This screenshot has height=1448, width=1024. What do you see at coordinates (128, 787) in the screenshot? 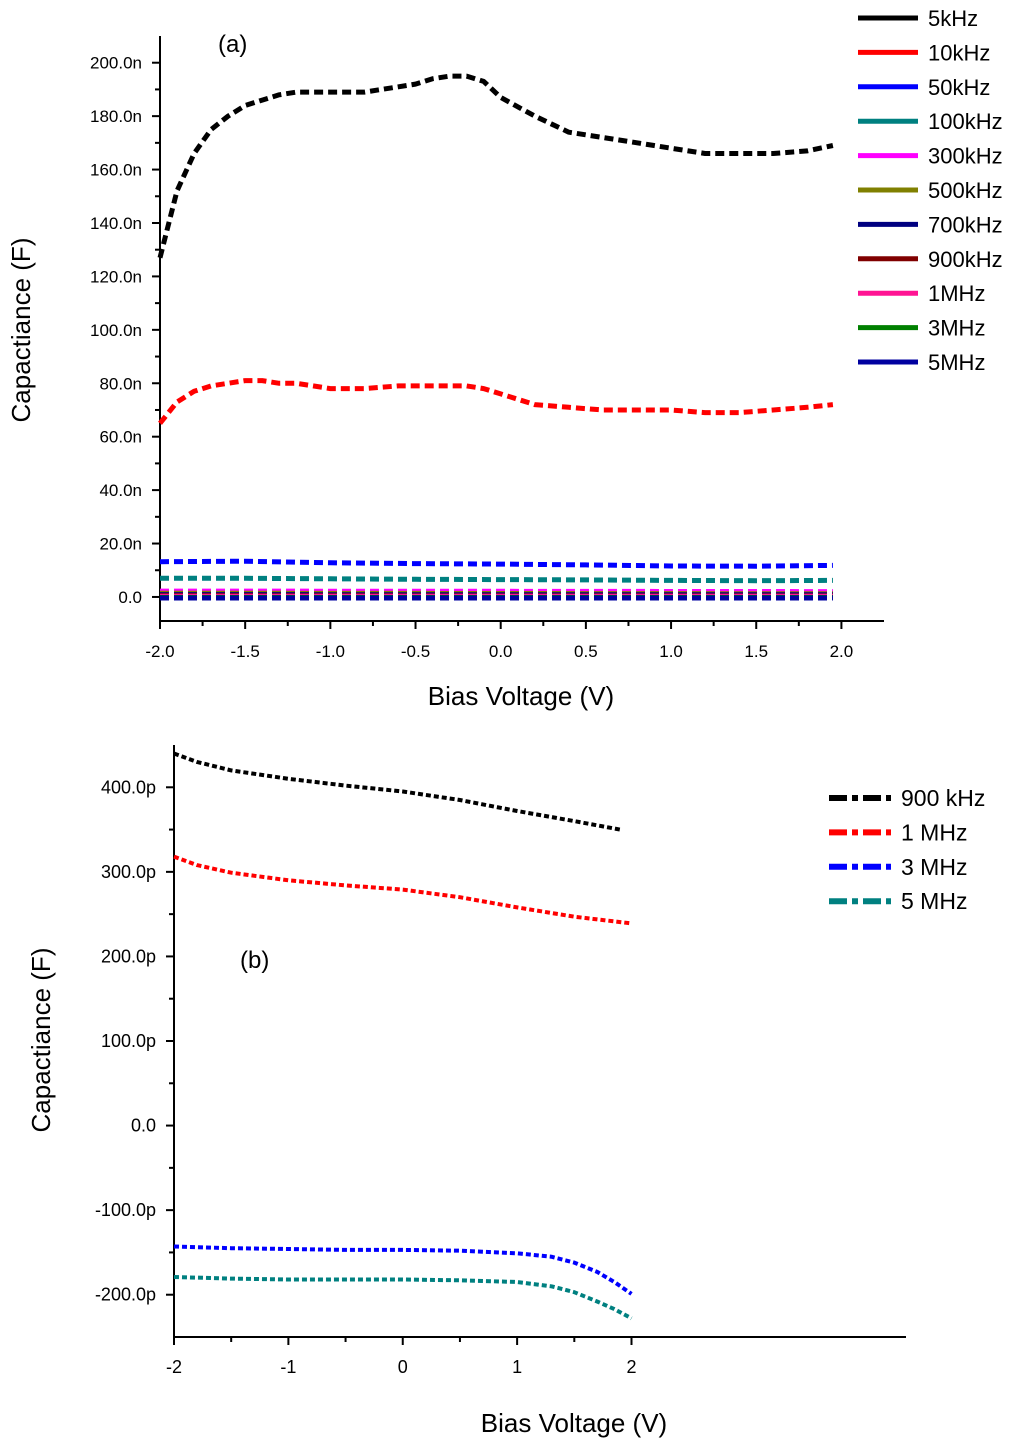
I see `panel-b-y-tick-label: 400.0p` at bounding box center [128, 787].